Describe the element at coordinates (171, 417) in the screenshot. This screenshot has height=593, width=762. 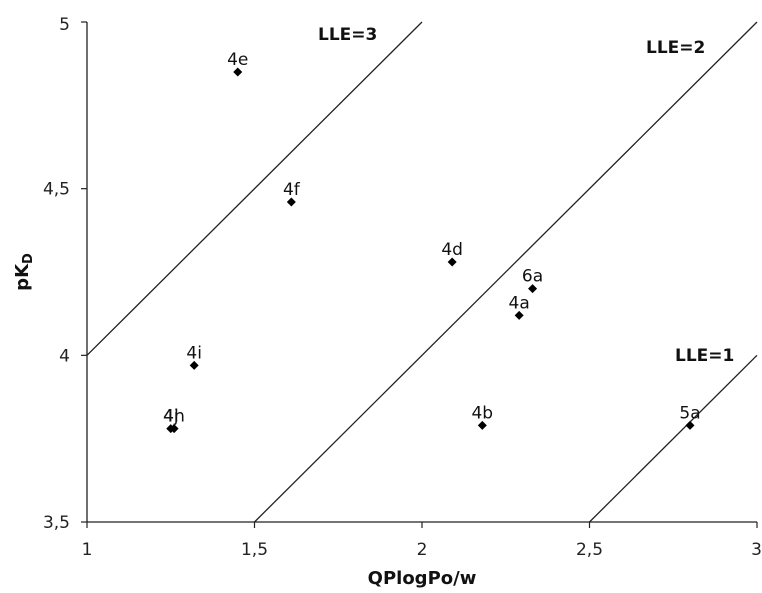
I see `data-point-label-4j: 4j` at that location.